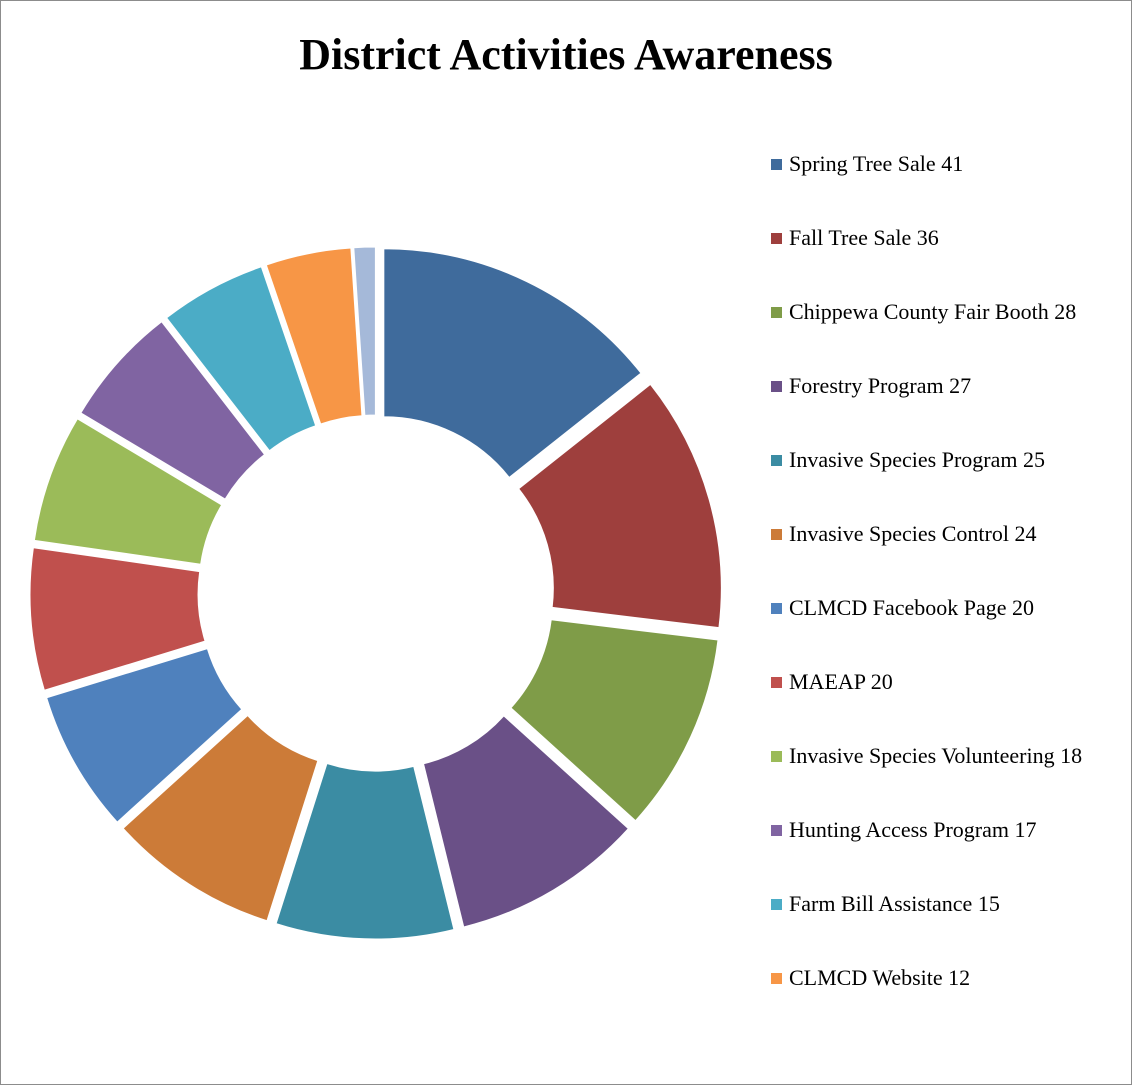 This screenshot has width=1132, height=1085. Describe the element at coordinates (922, 755) in the screenshot. I see `legend-name: Invasive Species Volunteering` at that location.